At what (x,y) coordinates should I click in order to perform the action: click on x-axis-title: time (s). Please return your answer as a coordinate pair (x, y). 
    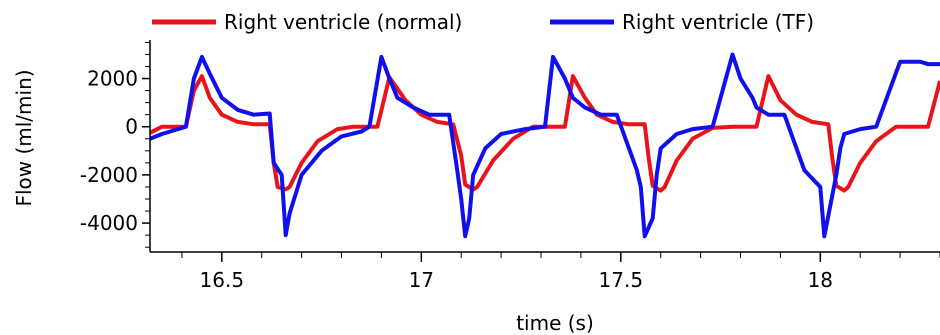
    Looking at the image, I should click on (555, 323).